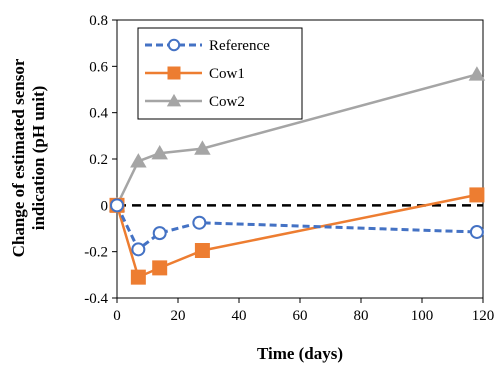  I want to click on x-tick-label: 80, so click(361, 316).